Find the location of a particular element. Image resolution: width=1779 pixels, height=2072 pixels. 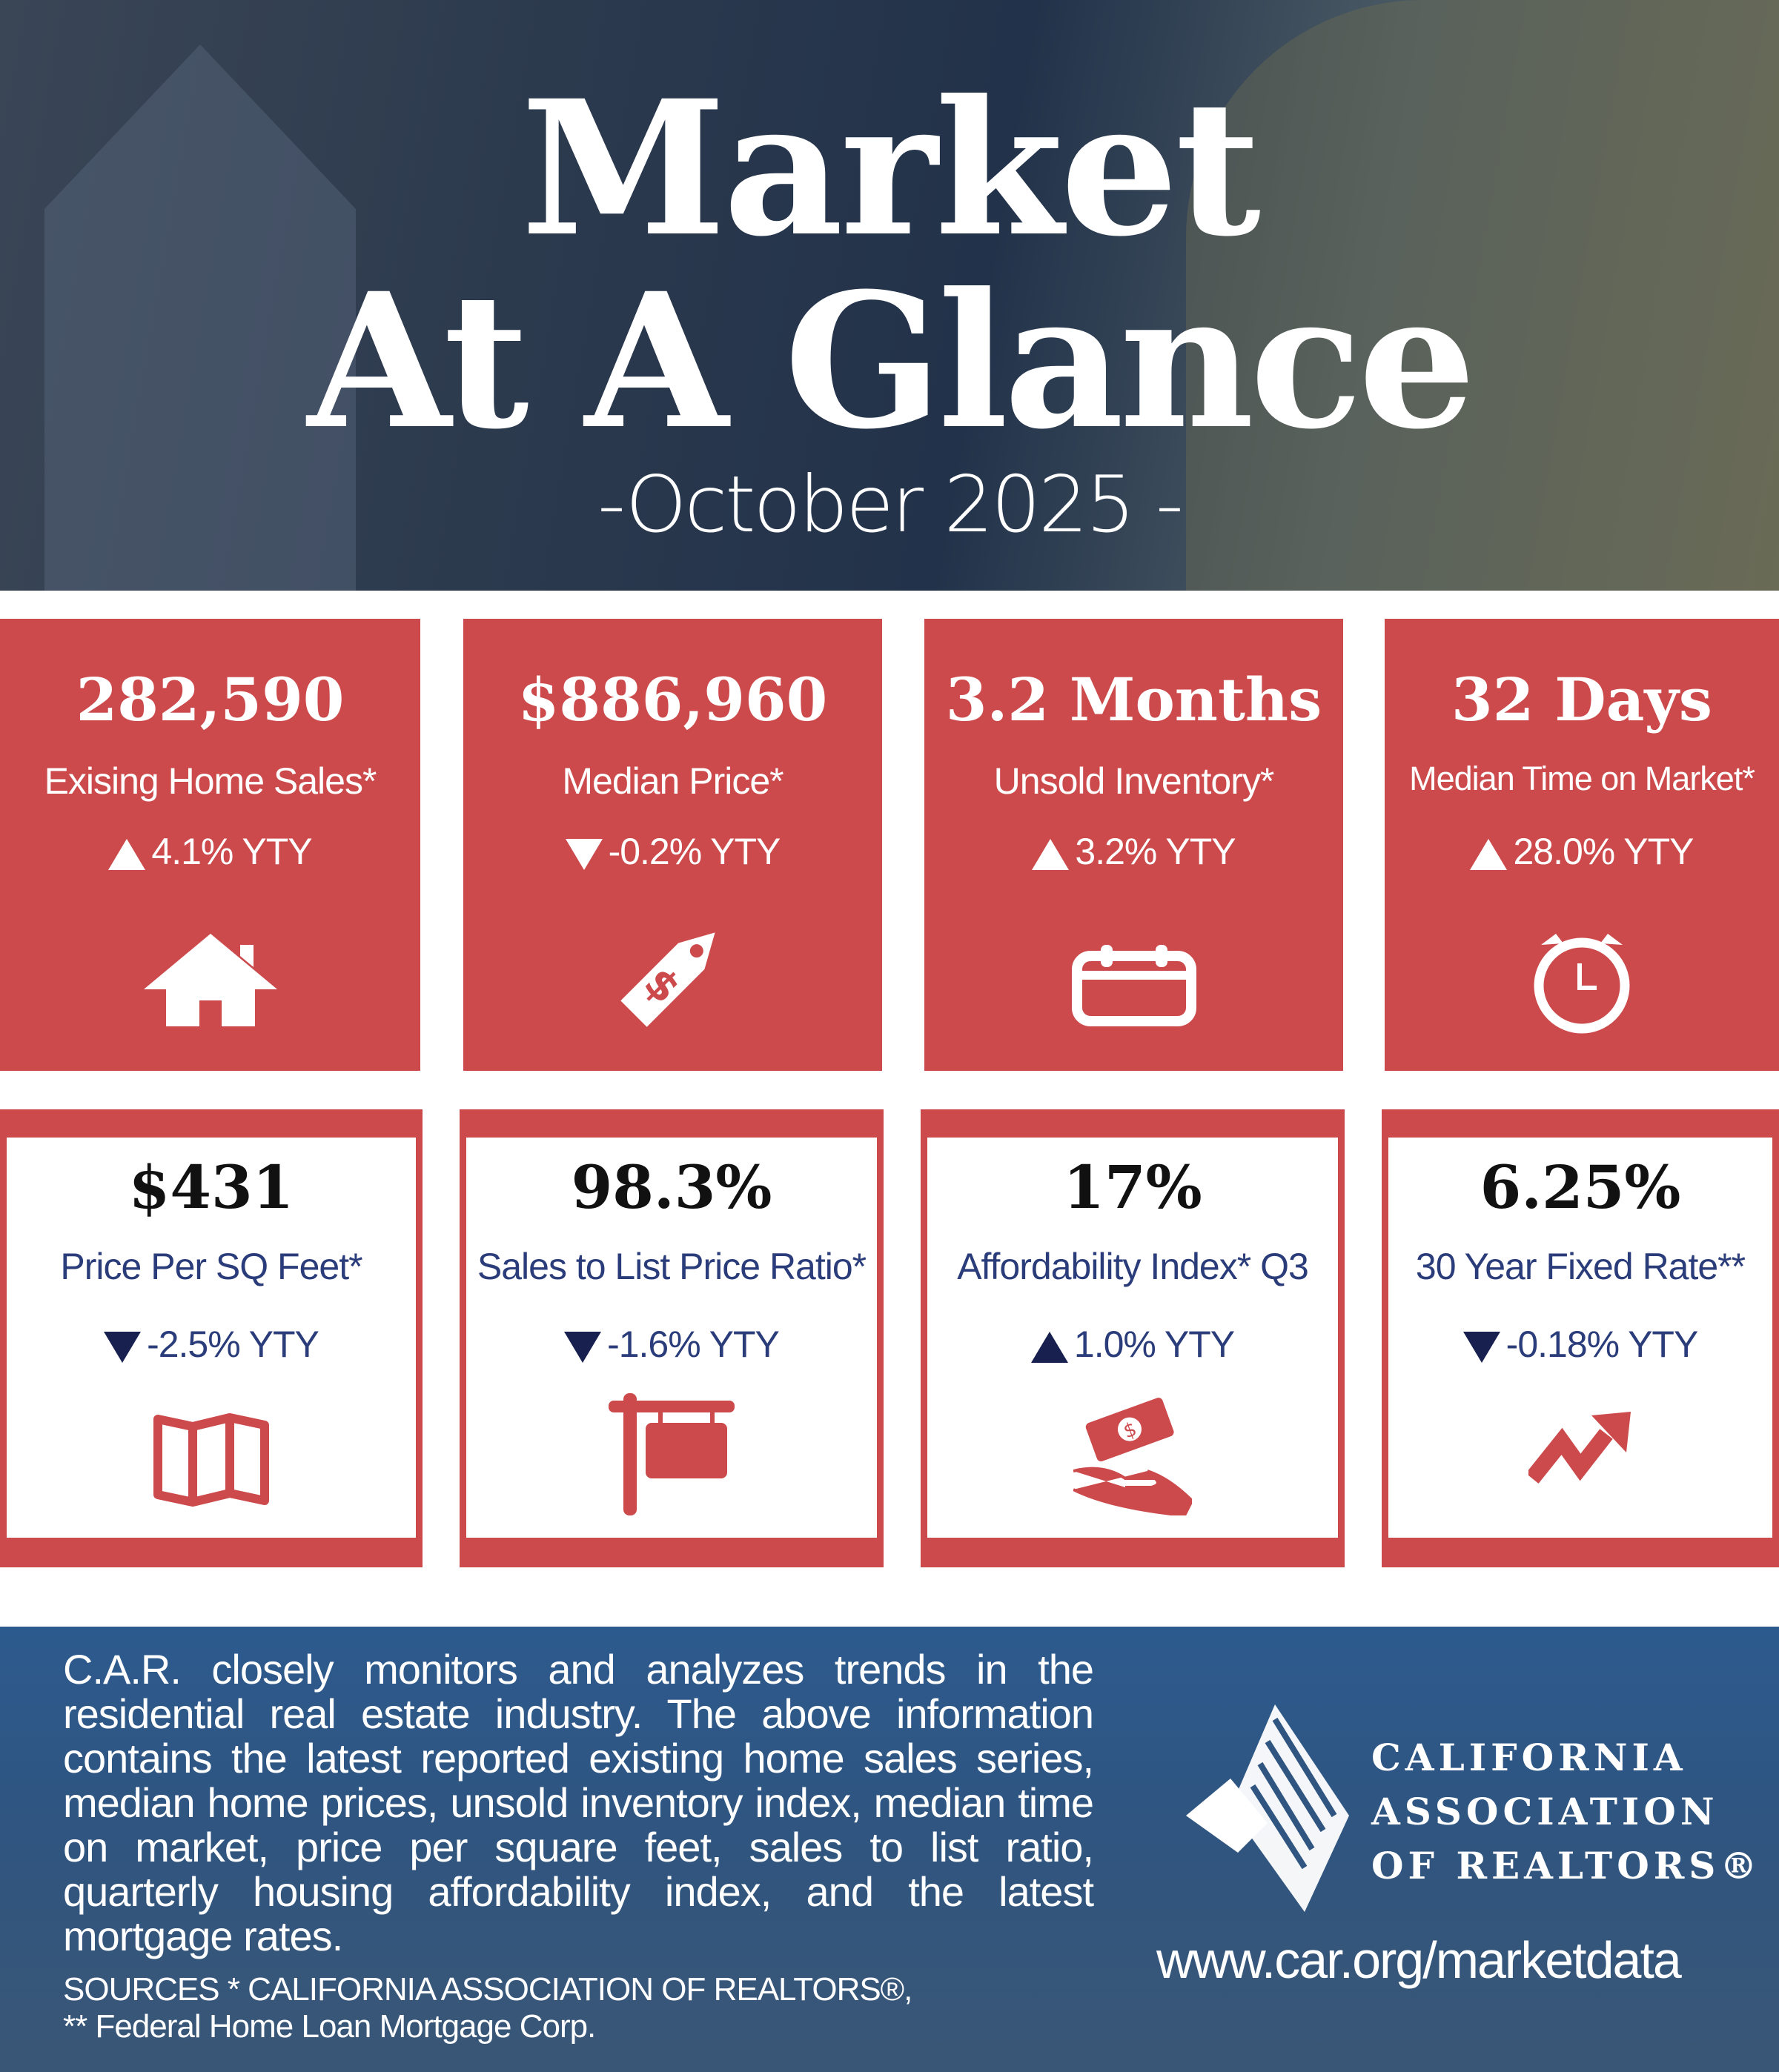

money-hand-icon: $ is located at coordinates (1132, 1456).